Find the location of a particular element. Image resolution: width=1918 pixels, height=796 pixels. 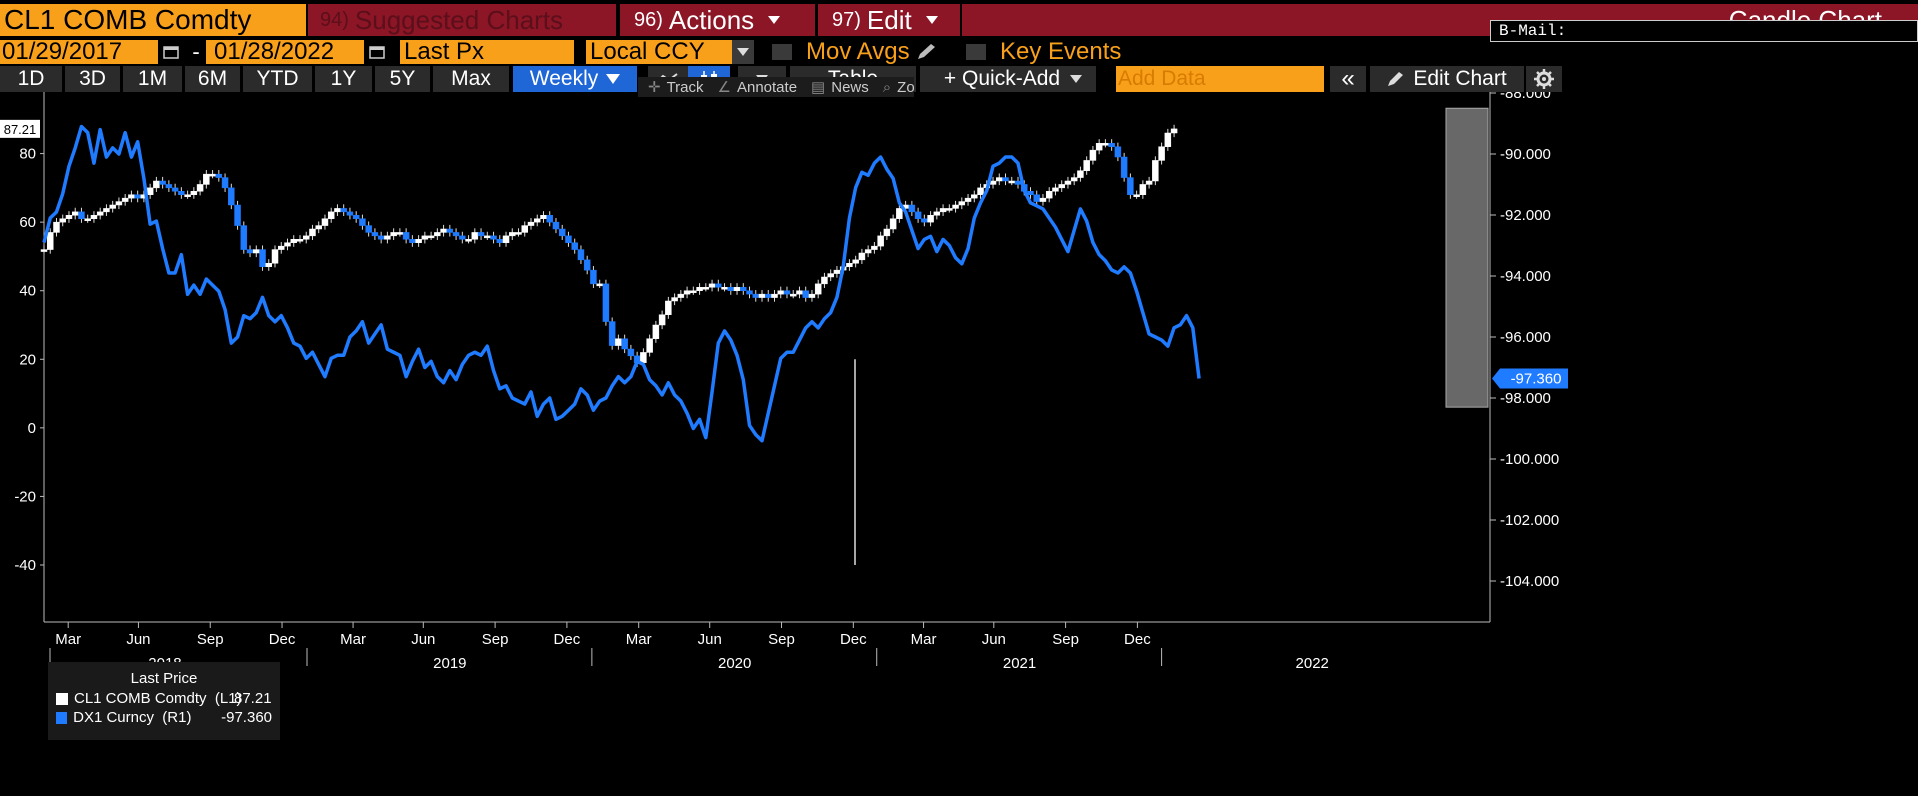

currency-value: Local CCY is located at coordinates (647, 52).